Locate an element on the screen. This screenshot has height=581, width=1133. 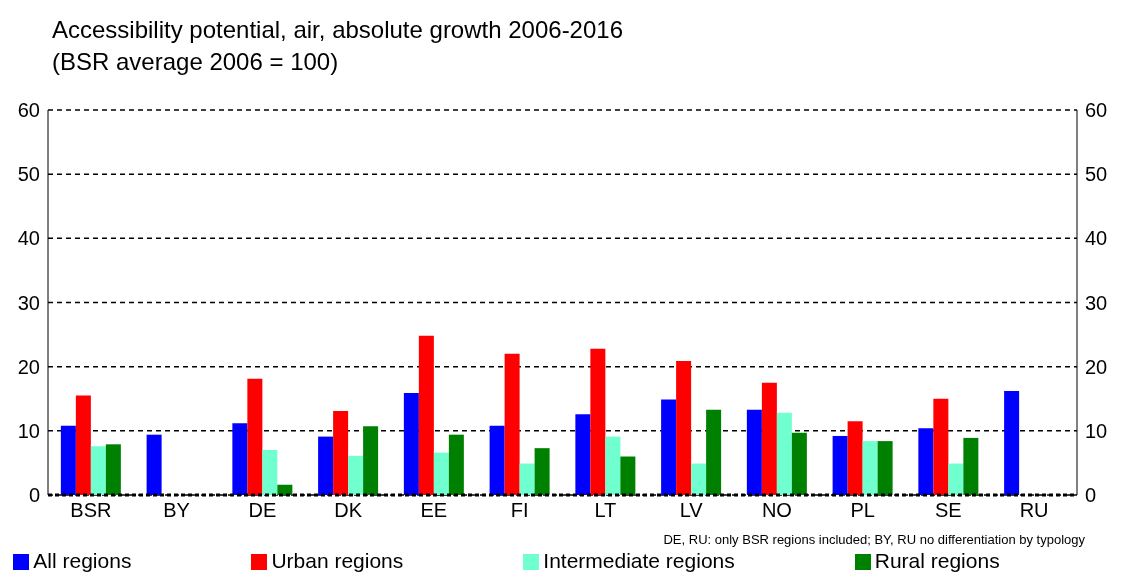
text: DE, RU: only BSR regions included; BY, RU no differentiation by typology is located at coordinates (874, 539).